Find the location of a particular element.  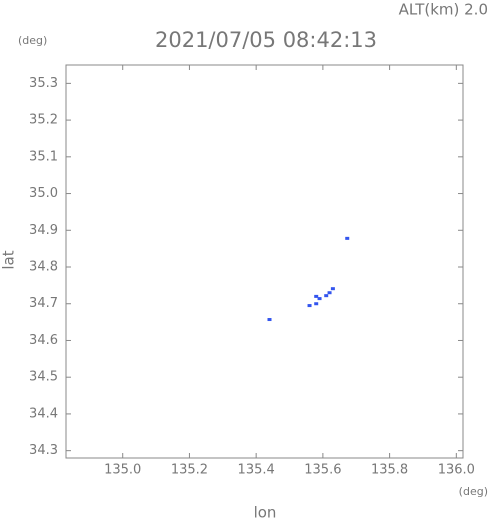

y-tick-label: 34.6 is located at coordinates (43, 340).